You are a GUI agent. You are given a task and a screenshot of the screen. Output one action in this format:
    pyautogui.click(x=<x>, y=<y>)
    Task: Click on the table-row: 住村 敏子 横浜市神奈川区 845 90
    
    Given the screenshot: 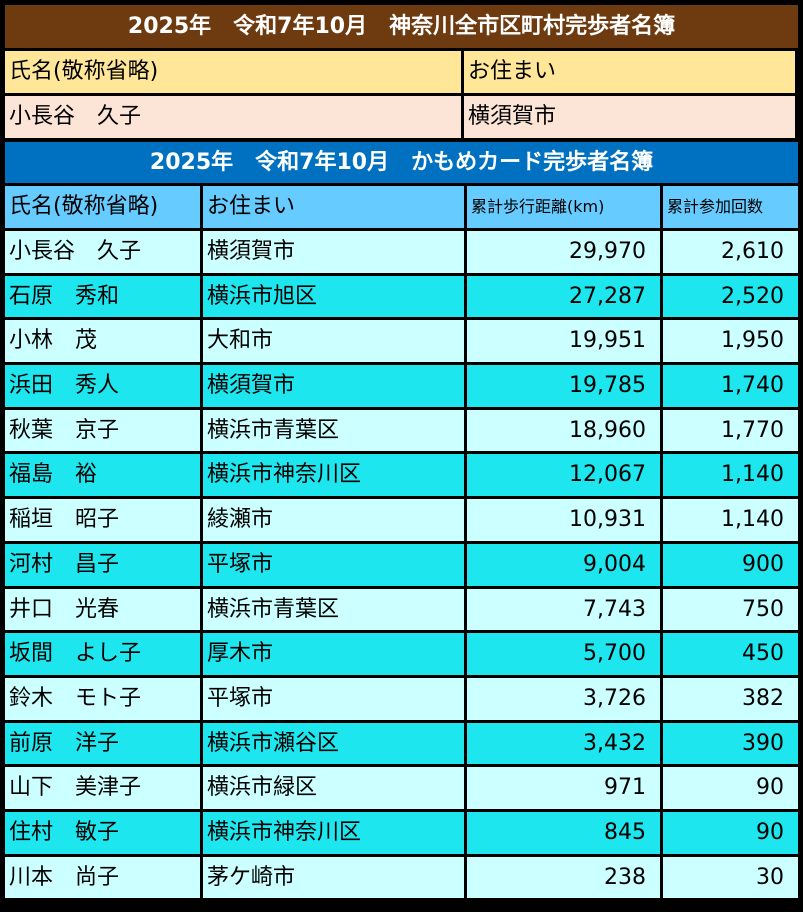 What is the action you would take?
    pyautogui.click(x=401, y=832)
    